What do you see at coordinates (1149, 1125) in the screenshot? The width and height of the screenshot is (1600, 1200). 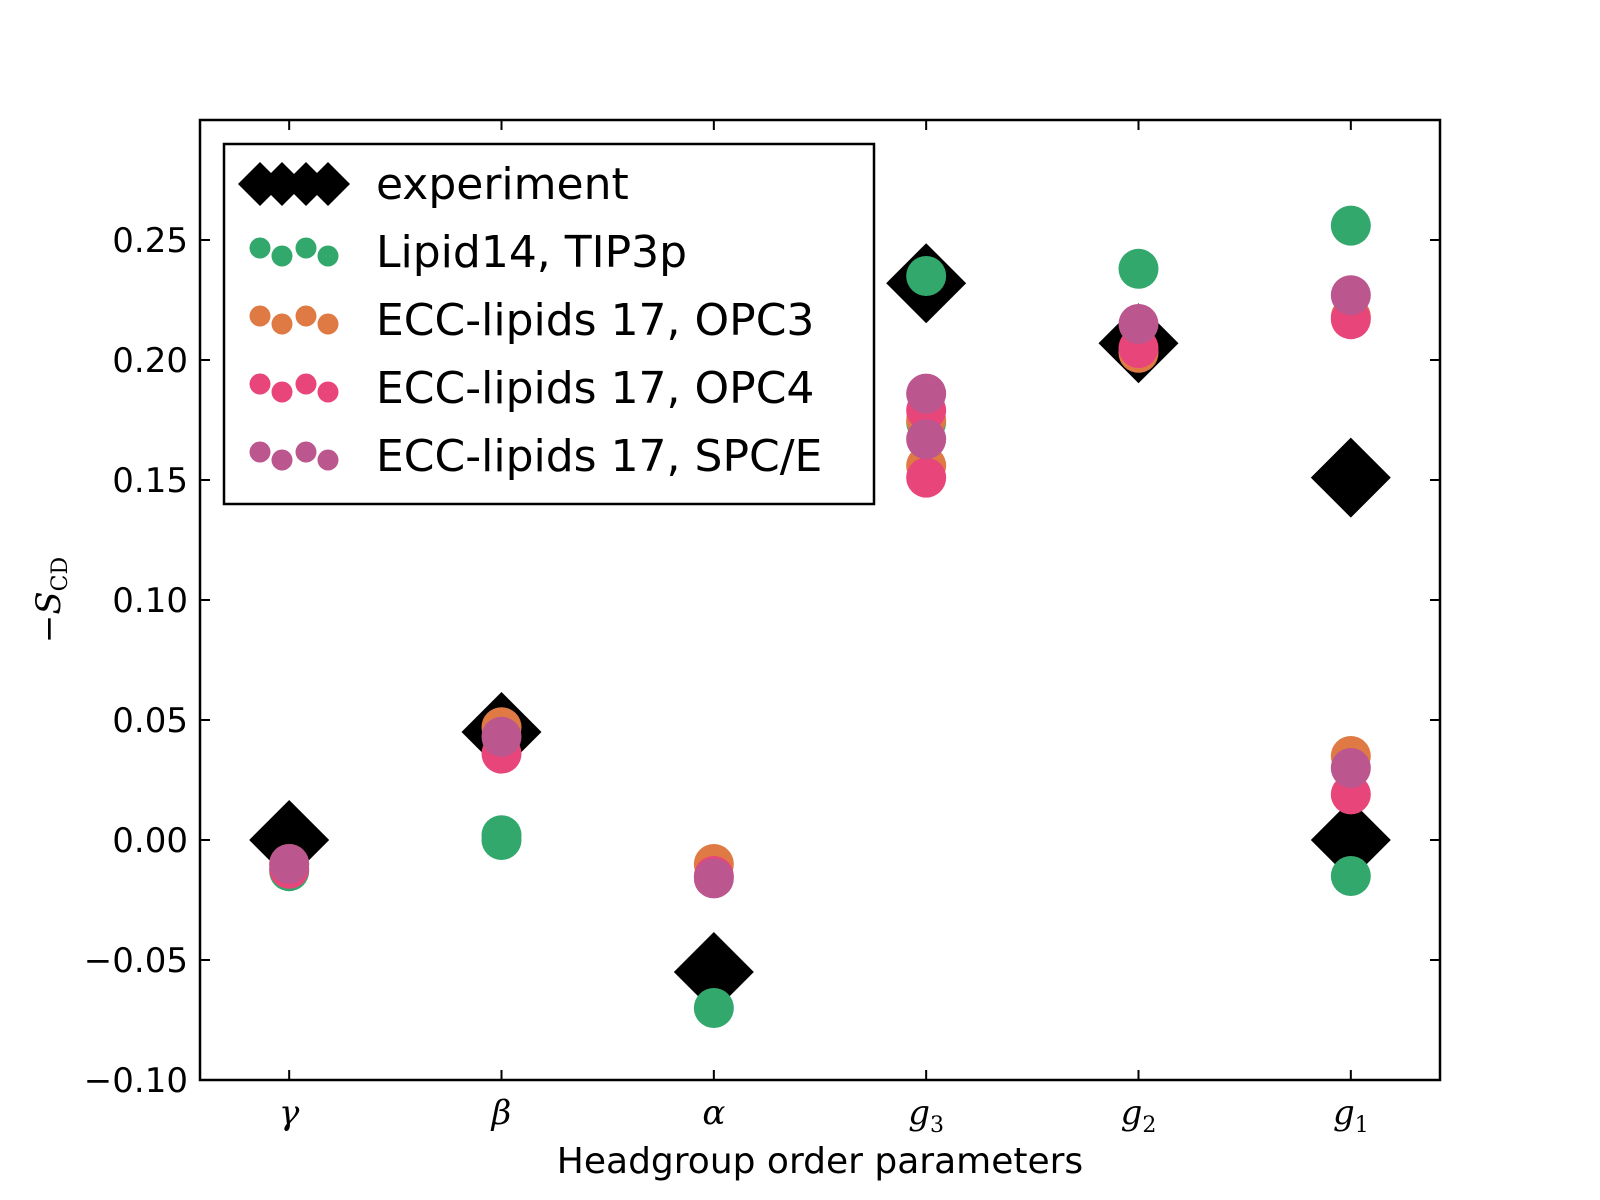 I see `x-tick-label-subscript: 2` at bounding box center [1149, 1125].